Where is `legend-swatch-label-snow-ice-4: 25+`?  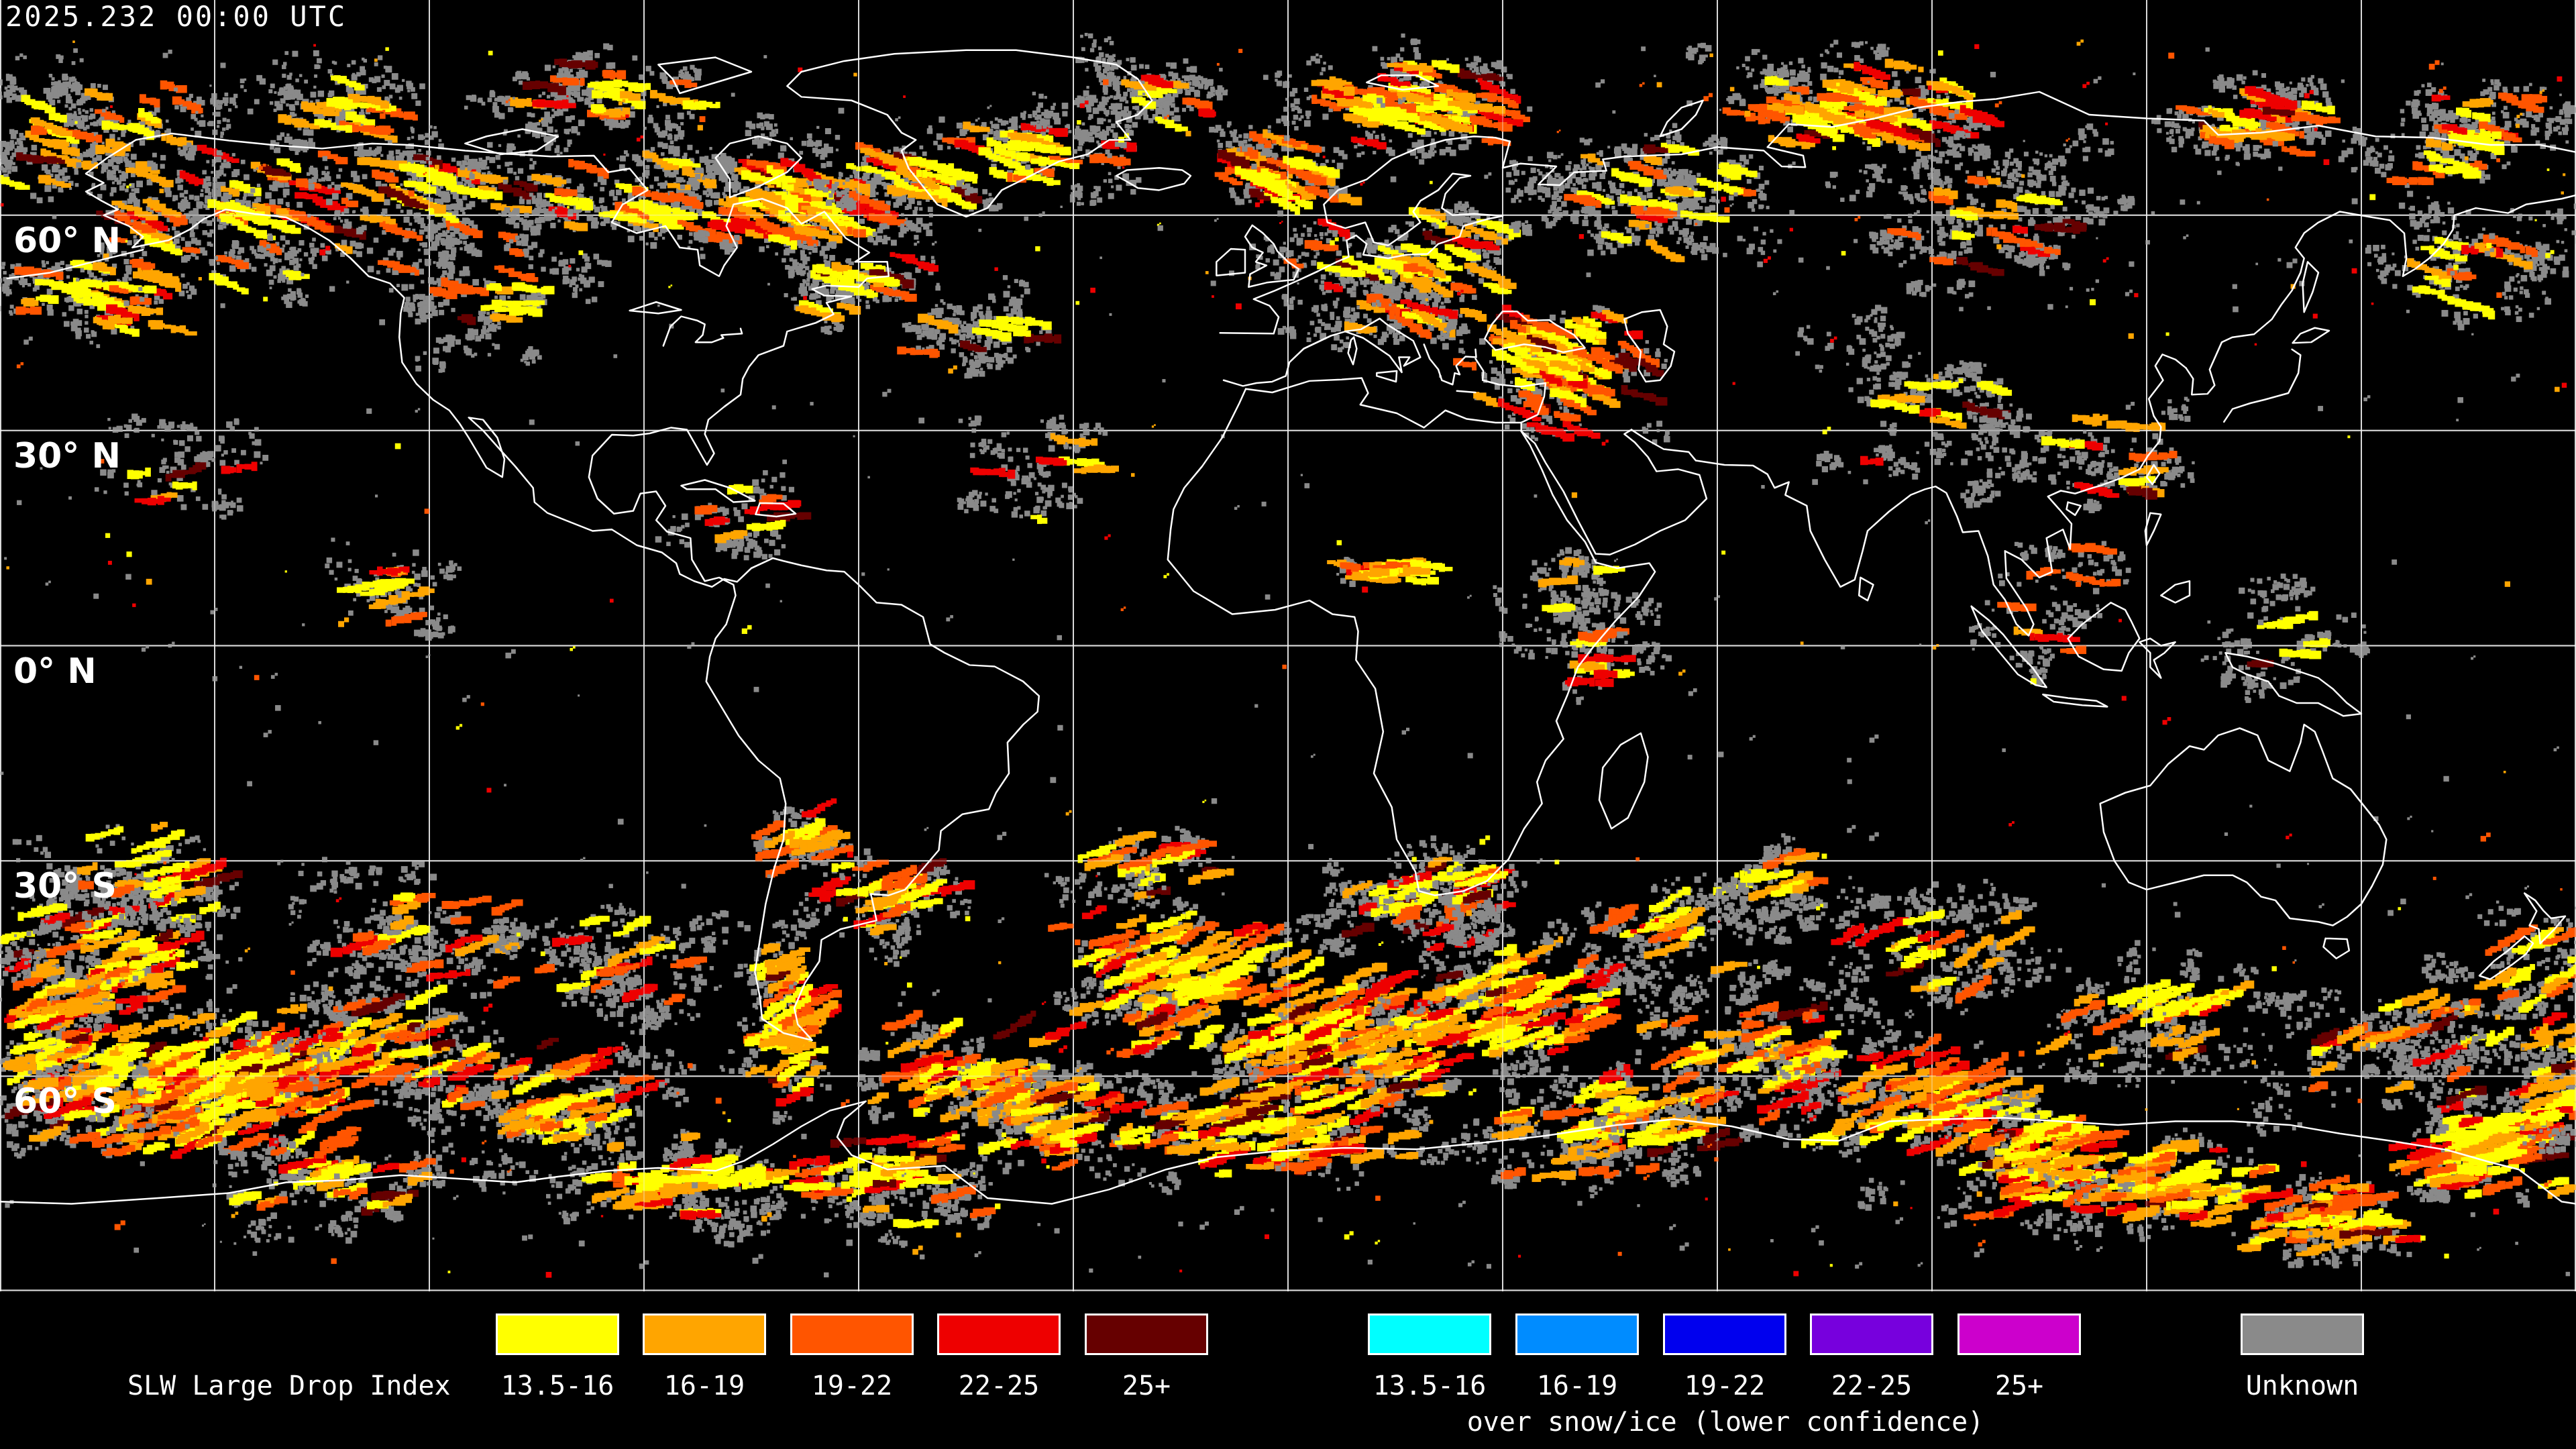
legend-swatch-label-snow-ice-4: 25+ is located at coordinates (2019, 1386).